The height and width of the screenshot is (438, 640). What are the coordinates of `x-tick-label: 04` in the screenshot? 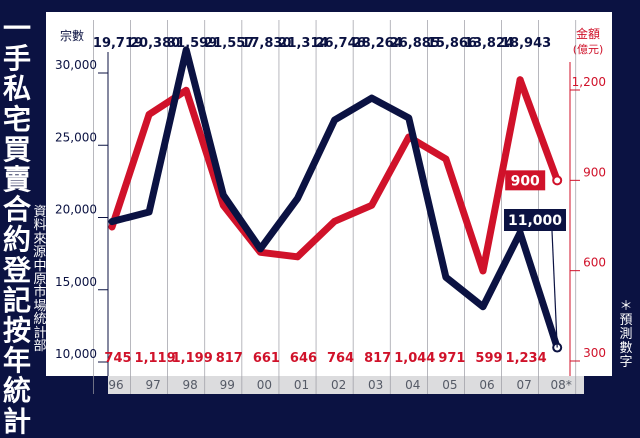 It's located at (412, 385).